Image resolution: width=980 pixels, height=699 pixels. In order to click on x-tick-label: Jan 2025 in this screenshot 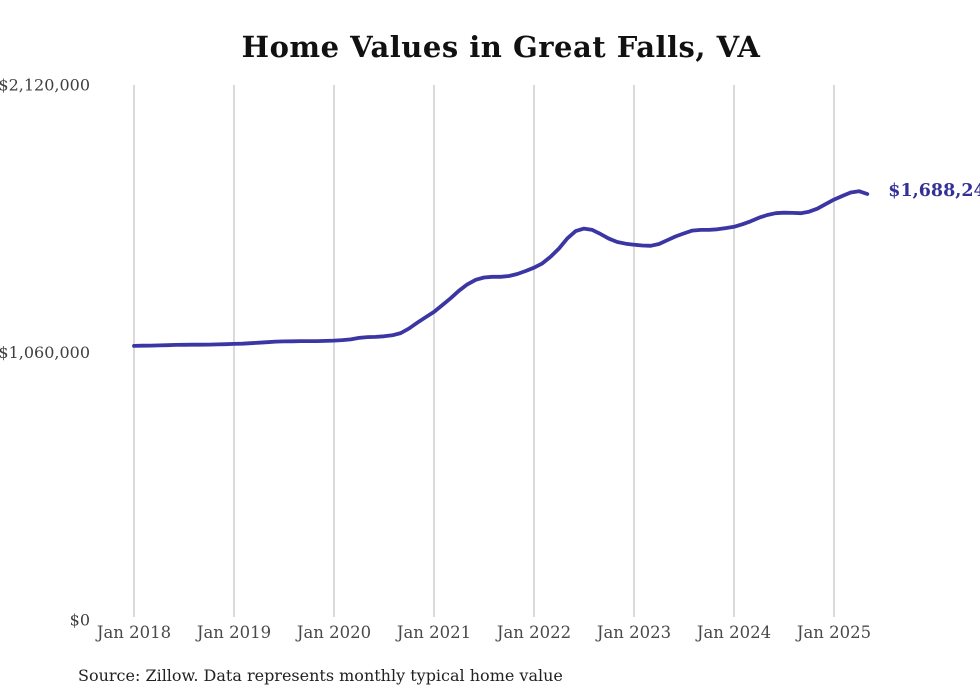, I will do `click(833, 632)`.